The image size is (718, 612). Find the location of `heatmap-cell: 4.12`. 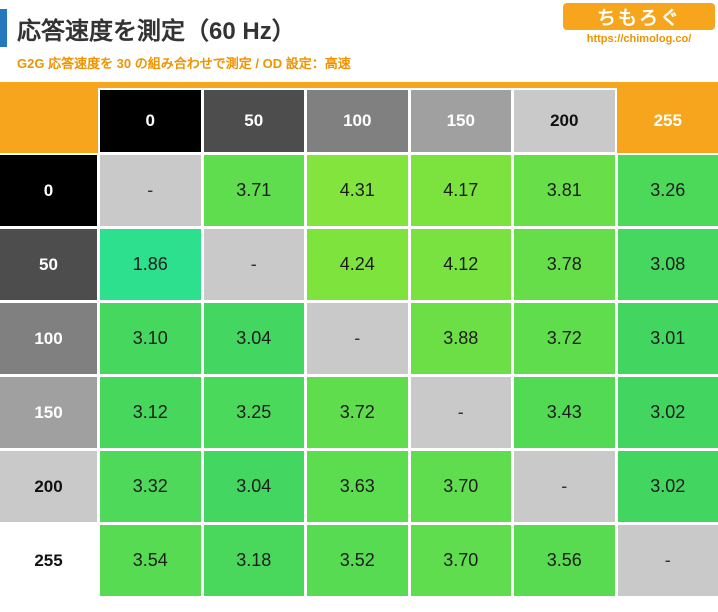

heatmap-cell: 4.12 is located at coordinates (460, 264).